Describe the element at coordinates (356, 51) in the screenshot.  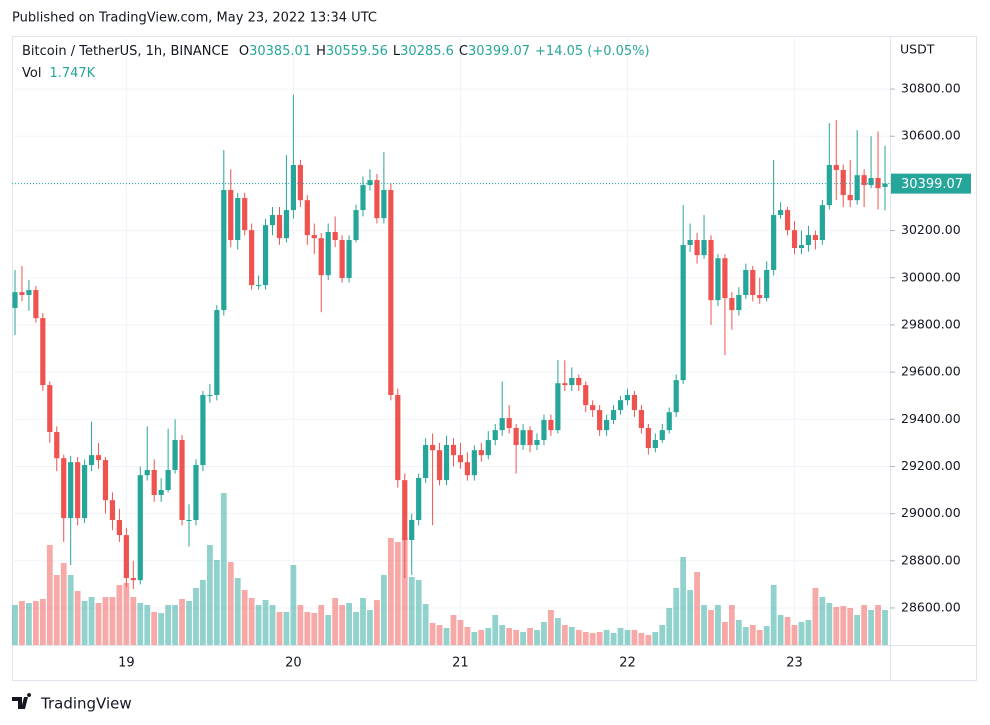
I see `field-value: 30559.56` at that location.